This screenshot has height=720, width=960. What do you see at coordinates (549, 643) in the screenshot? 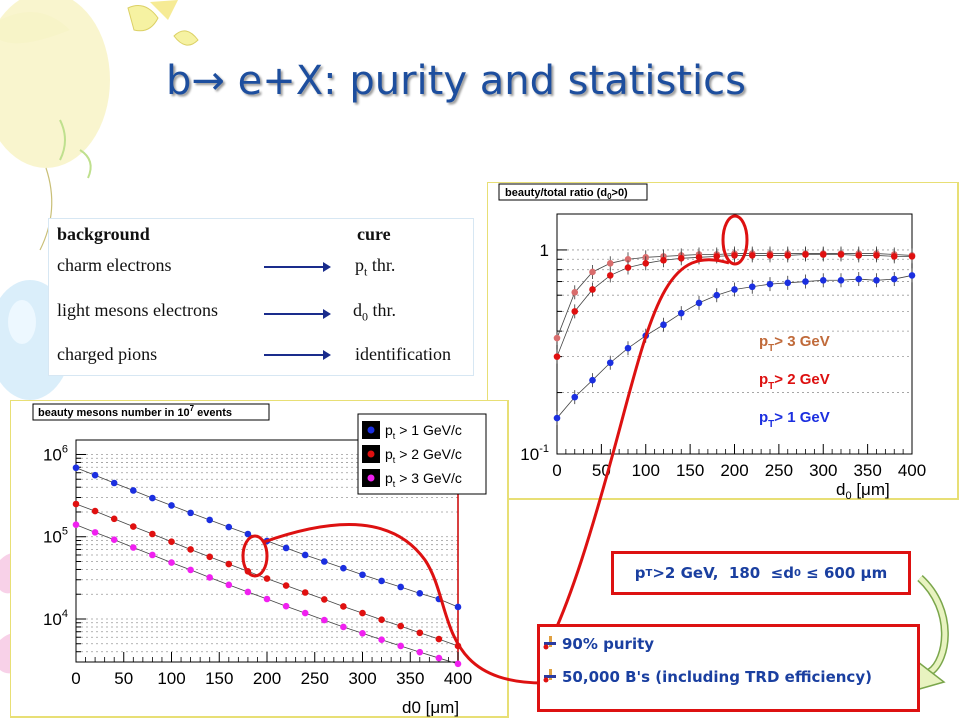
I see `bullet-icon` at bounding box center [549, 643].